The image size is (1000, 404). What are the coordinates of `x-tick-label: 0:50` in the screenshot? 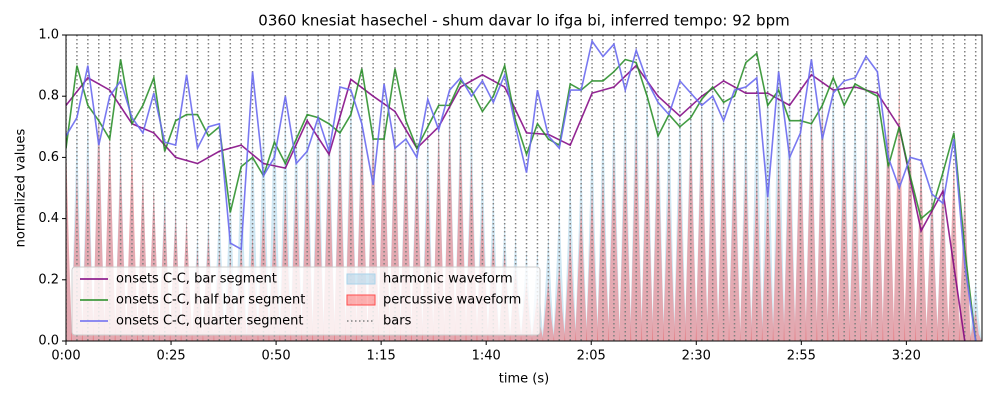 It's located at (275, 356).